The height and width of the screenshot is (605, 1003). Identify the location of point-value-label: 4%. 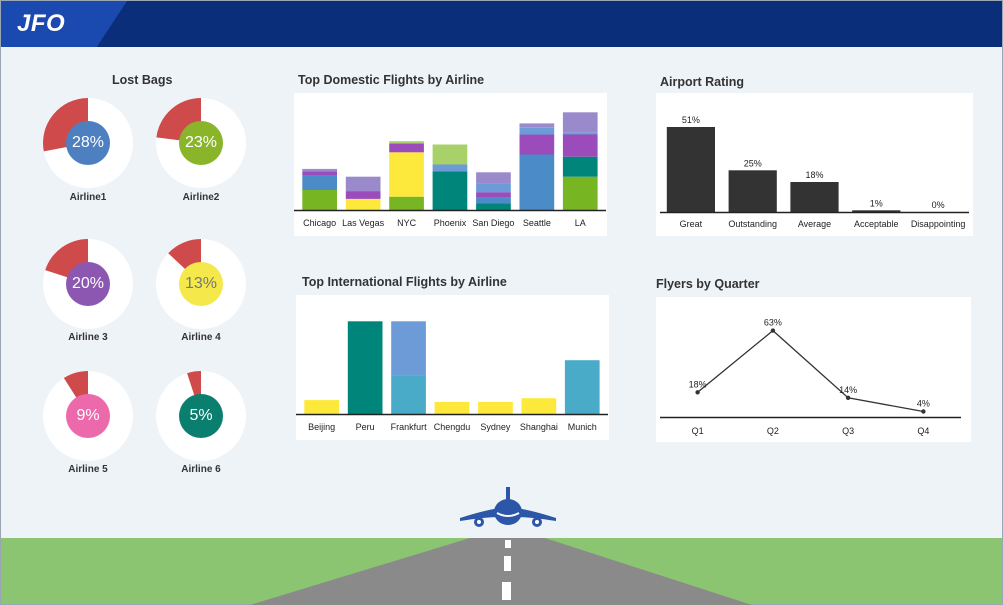
(923, 404).